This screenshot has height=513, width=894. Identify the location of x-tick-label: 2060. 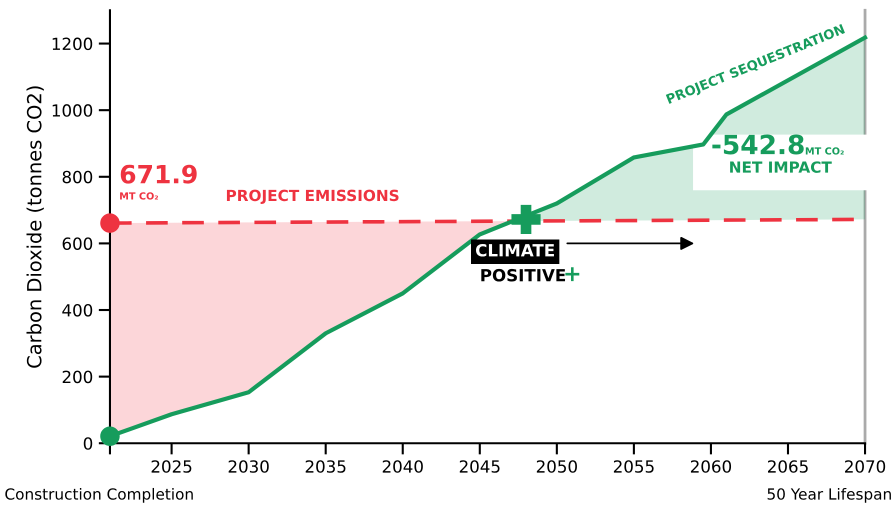
(711, 466).